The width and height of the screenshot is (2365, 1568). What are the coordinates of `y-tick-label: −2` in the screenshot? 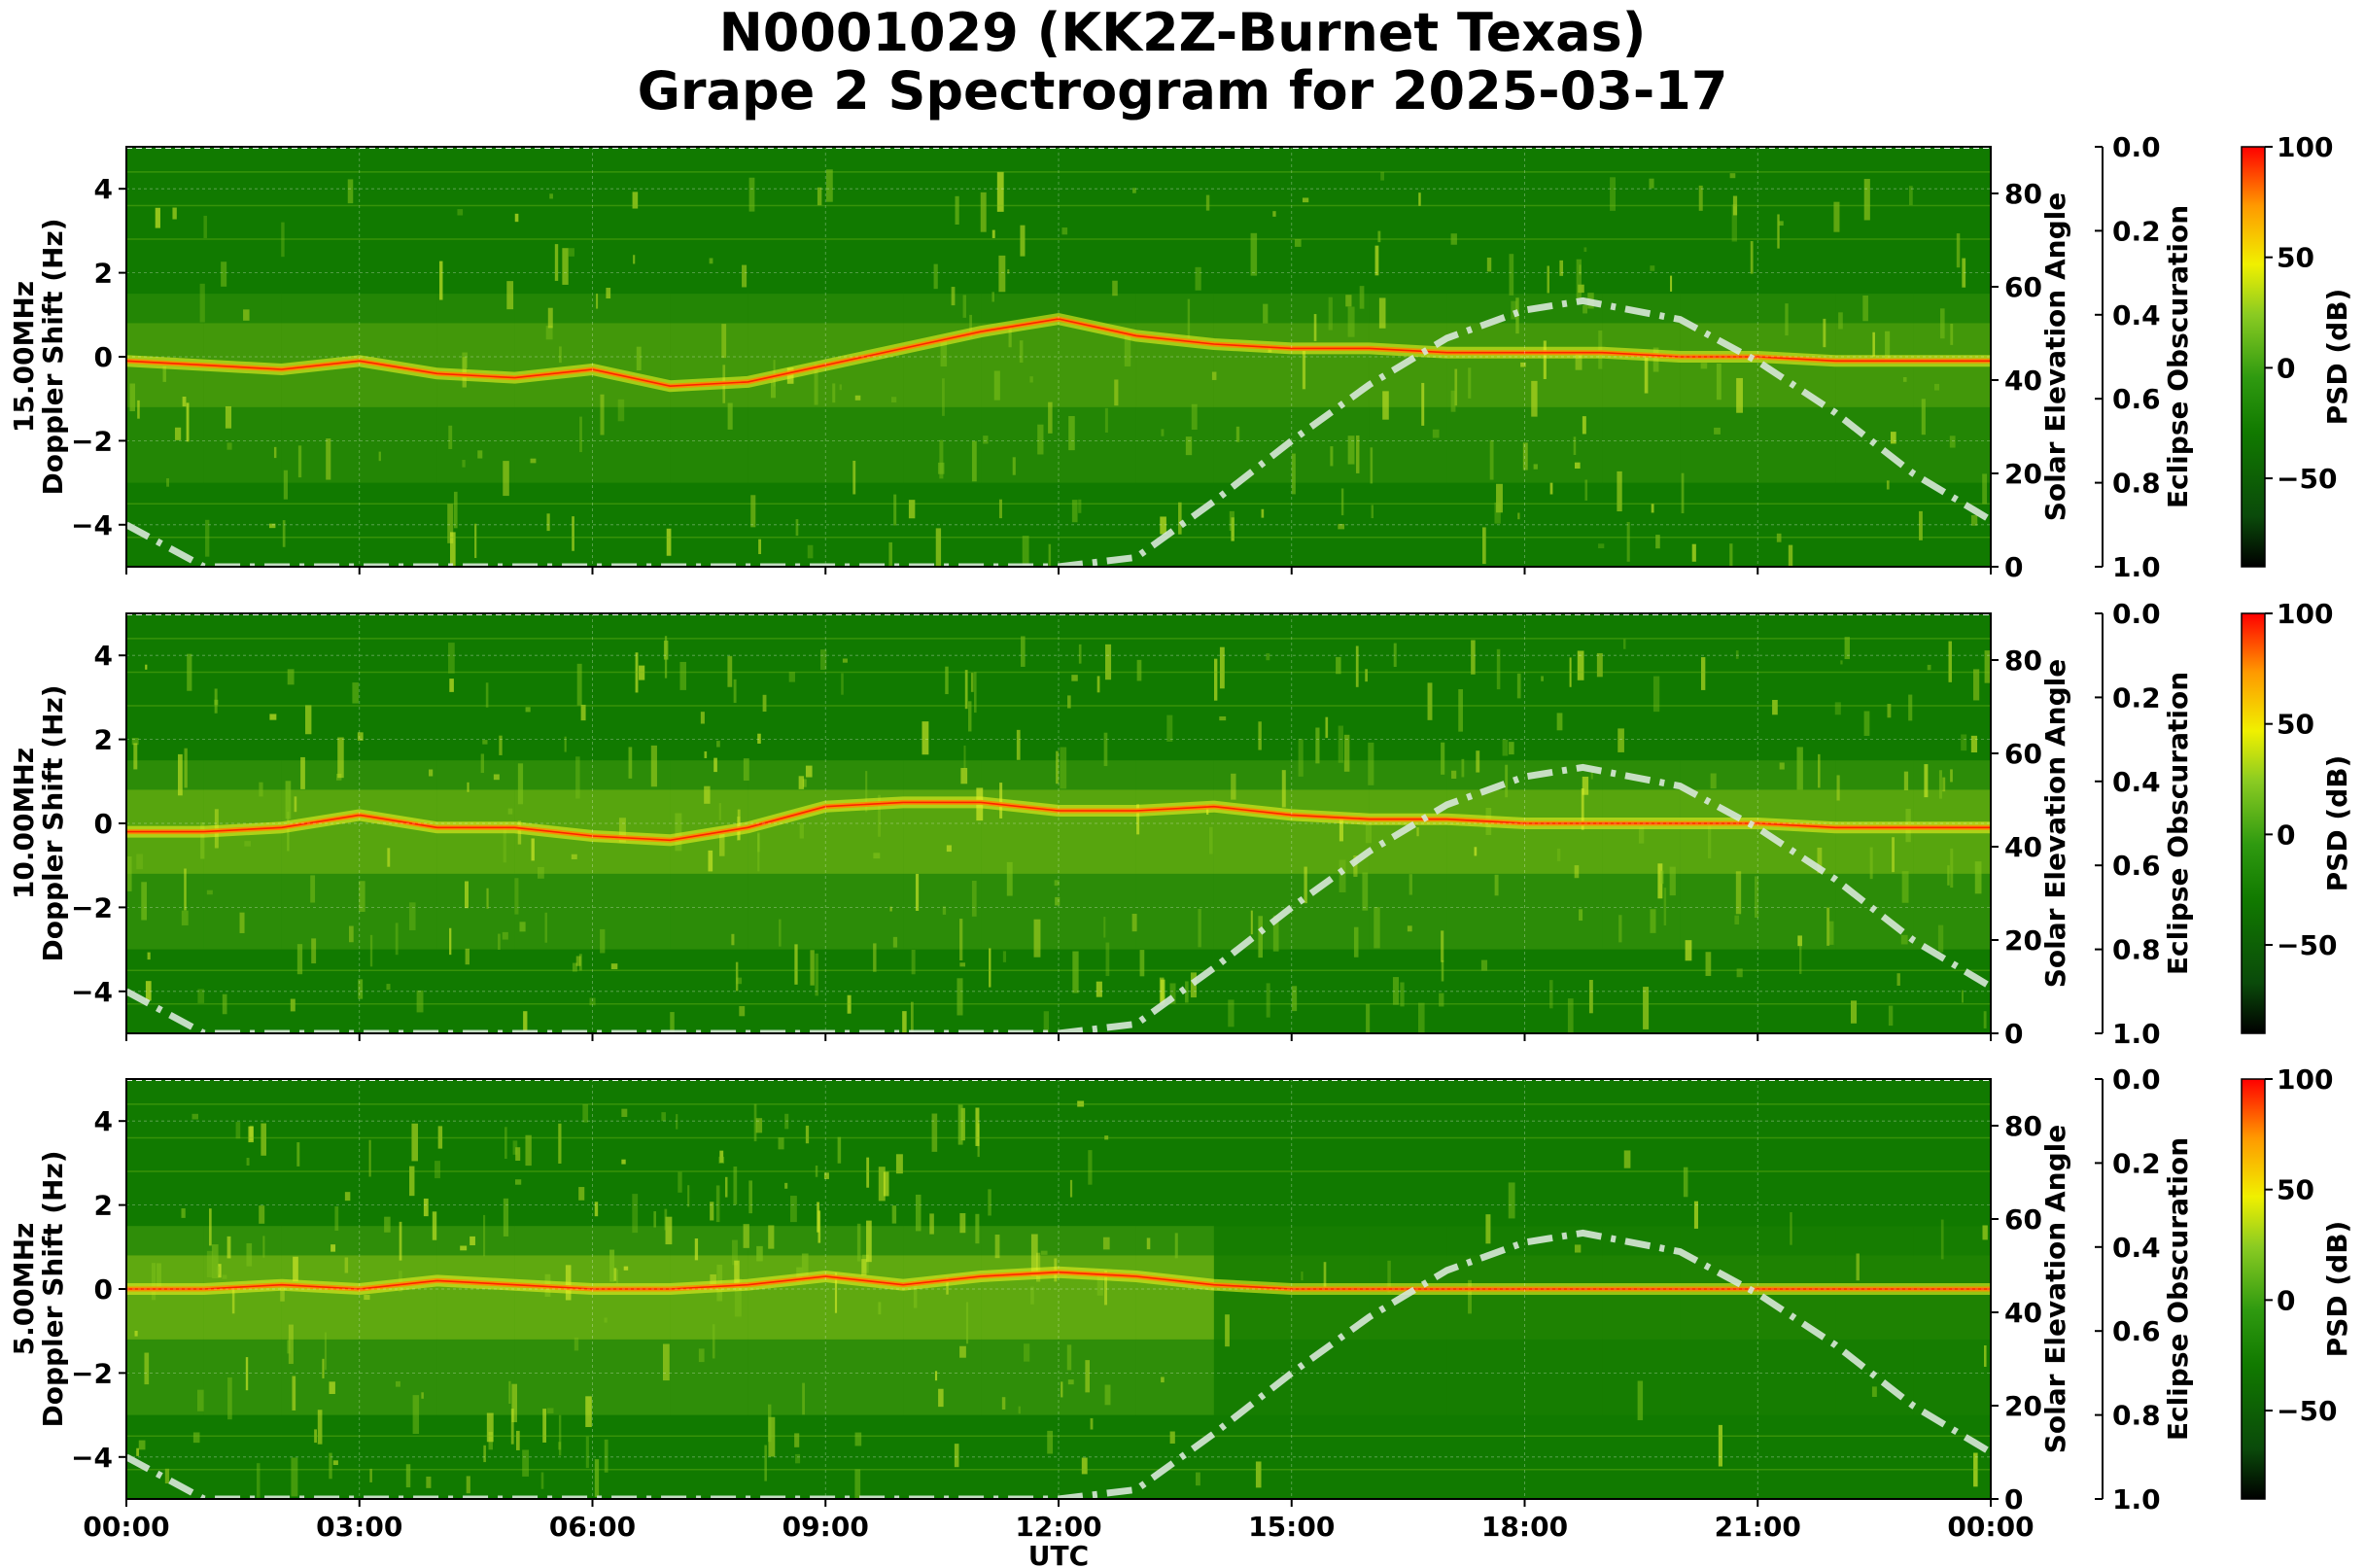 It's located at (92, 1373).